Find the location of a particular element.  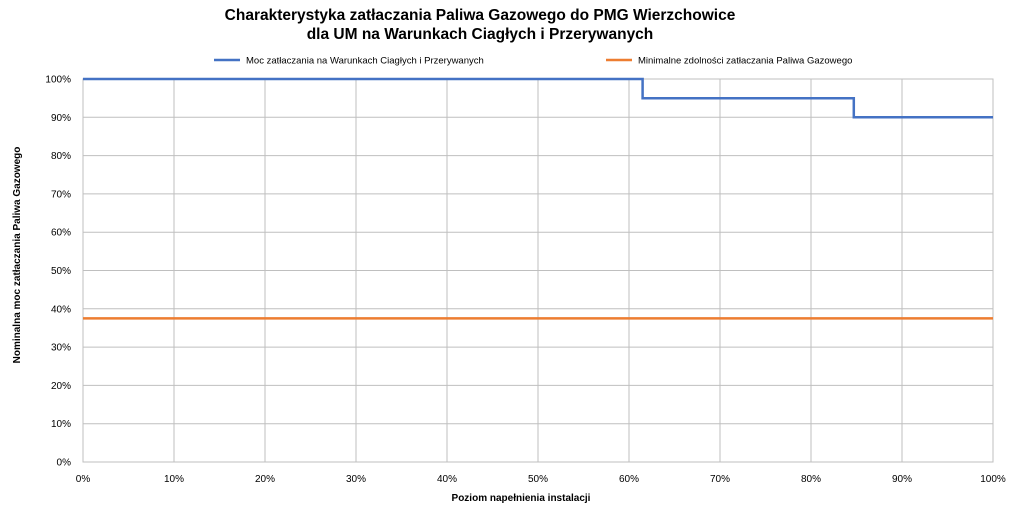

y-tick-label: 100% is located at coordinates (58, 80).